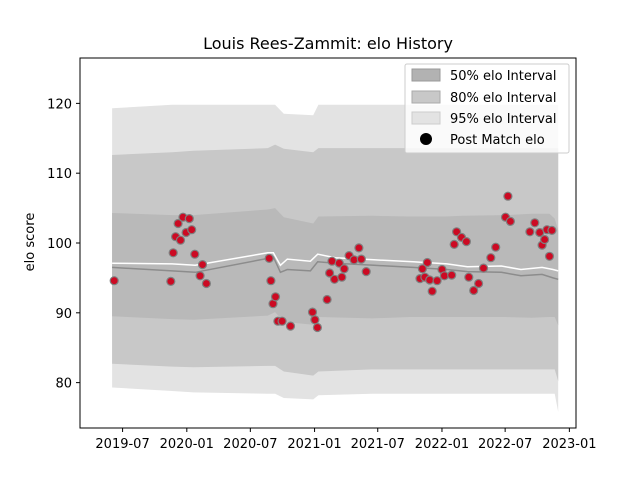 Image resolution: width=640 pixels, height=480 pixels. Describe the element at coordinates (314, 444) in the screenshot. I see `x-tick-label: 2021-01` at that location.